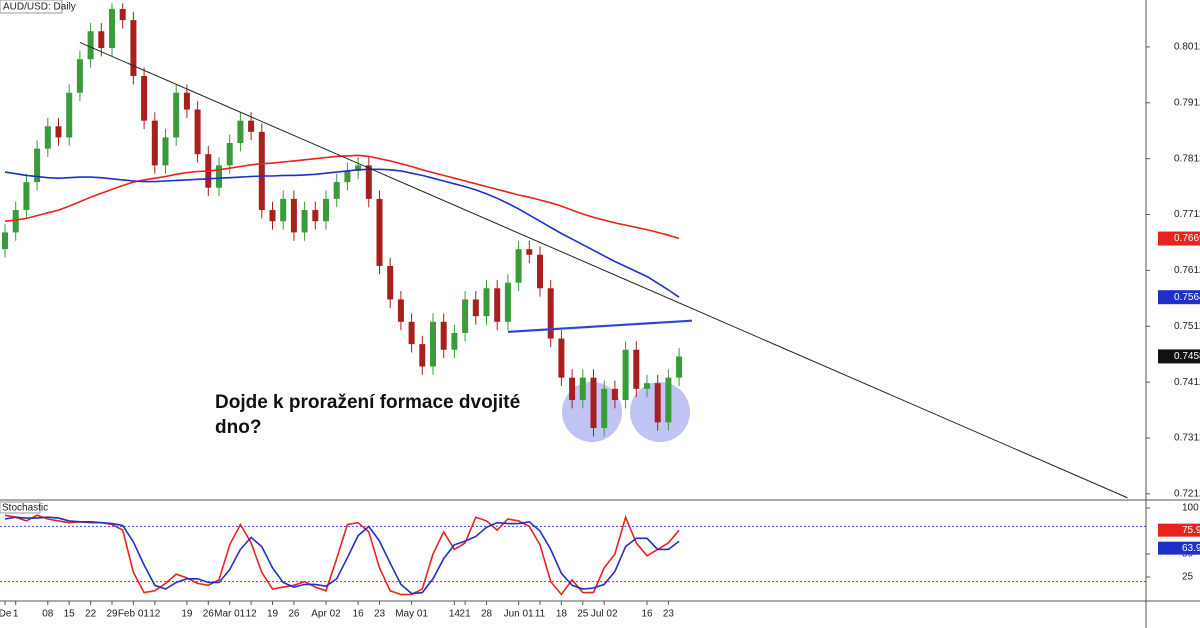 The width and height of the screenshot is (1200, 628). I want to click on x-tick-label: Mar 01, so click(230, 614).